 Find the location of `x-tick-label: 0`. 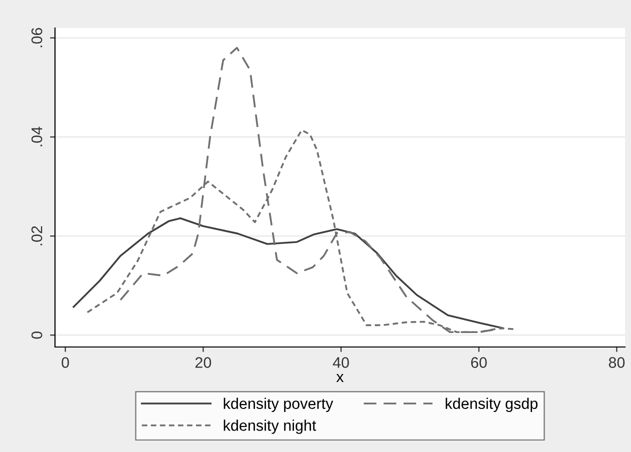

x-tick-label: 0 is located at coordinates (65, 362).